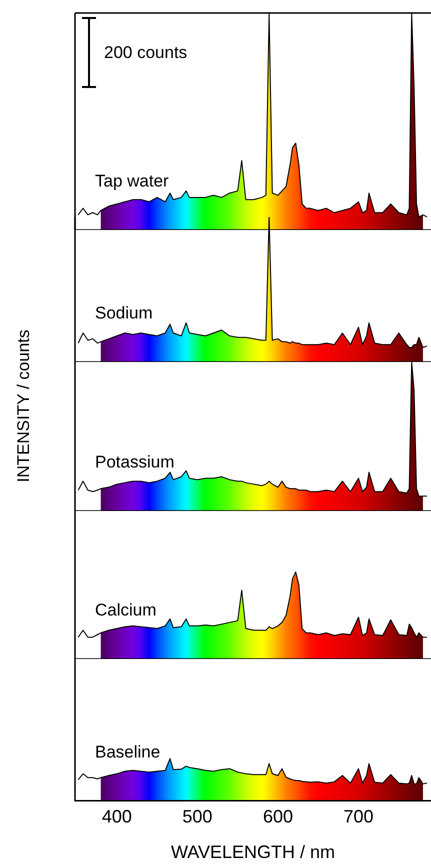  What do you see at coordinates (24, 406) in the screenshot?
I see `y-axis-title: INTENSITY / counts` at bounding box center [24, 406].